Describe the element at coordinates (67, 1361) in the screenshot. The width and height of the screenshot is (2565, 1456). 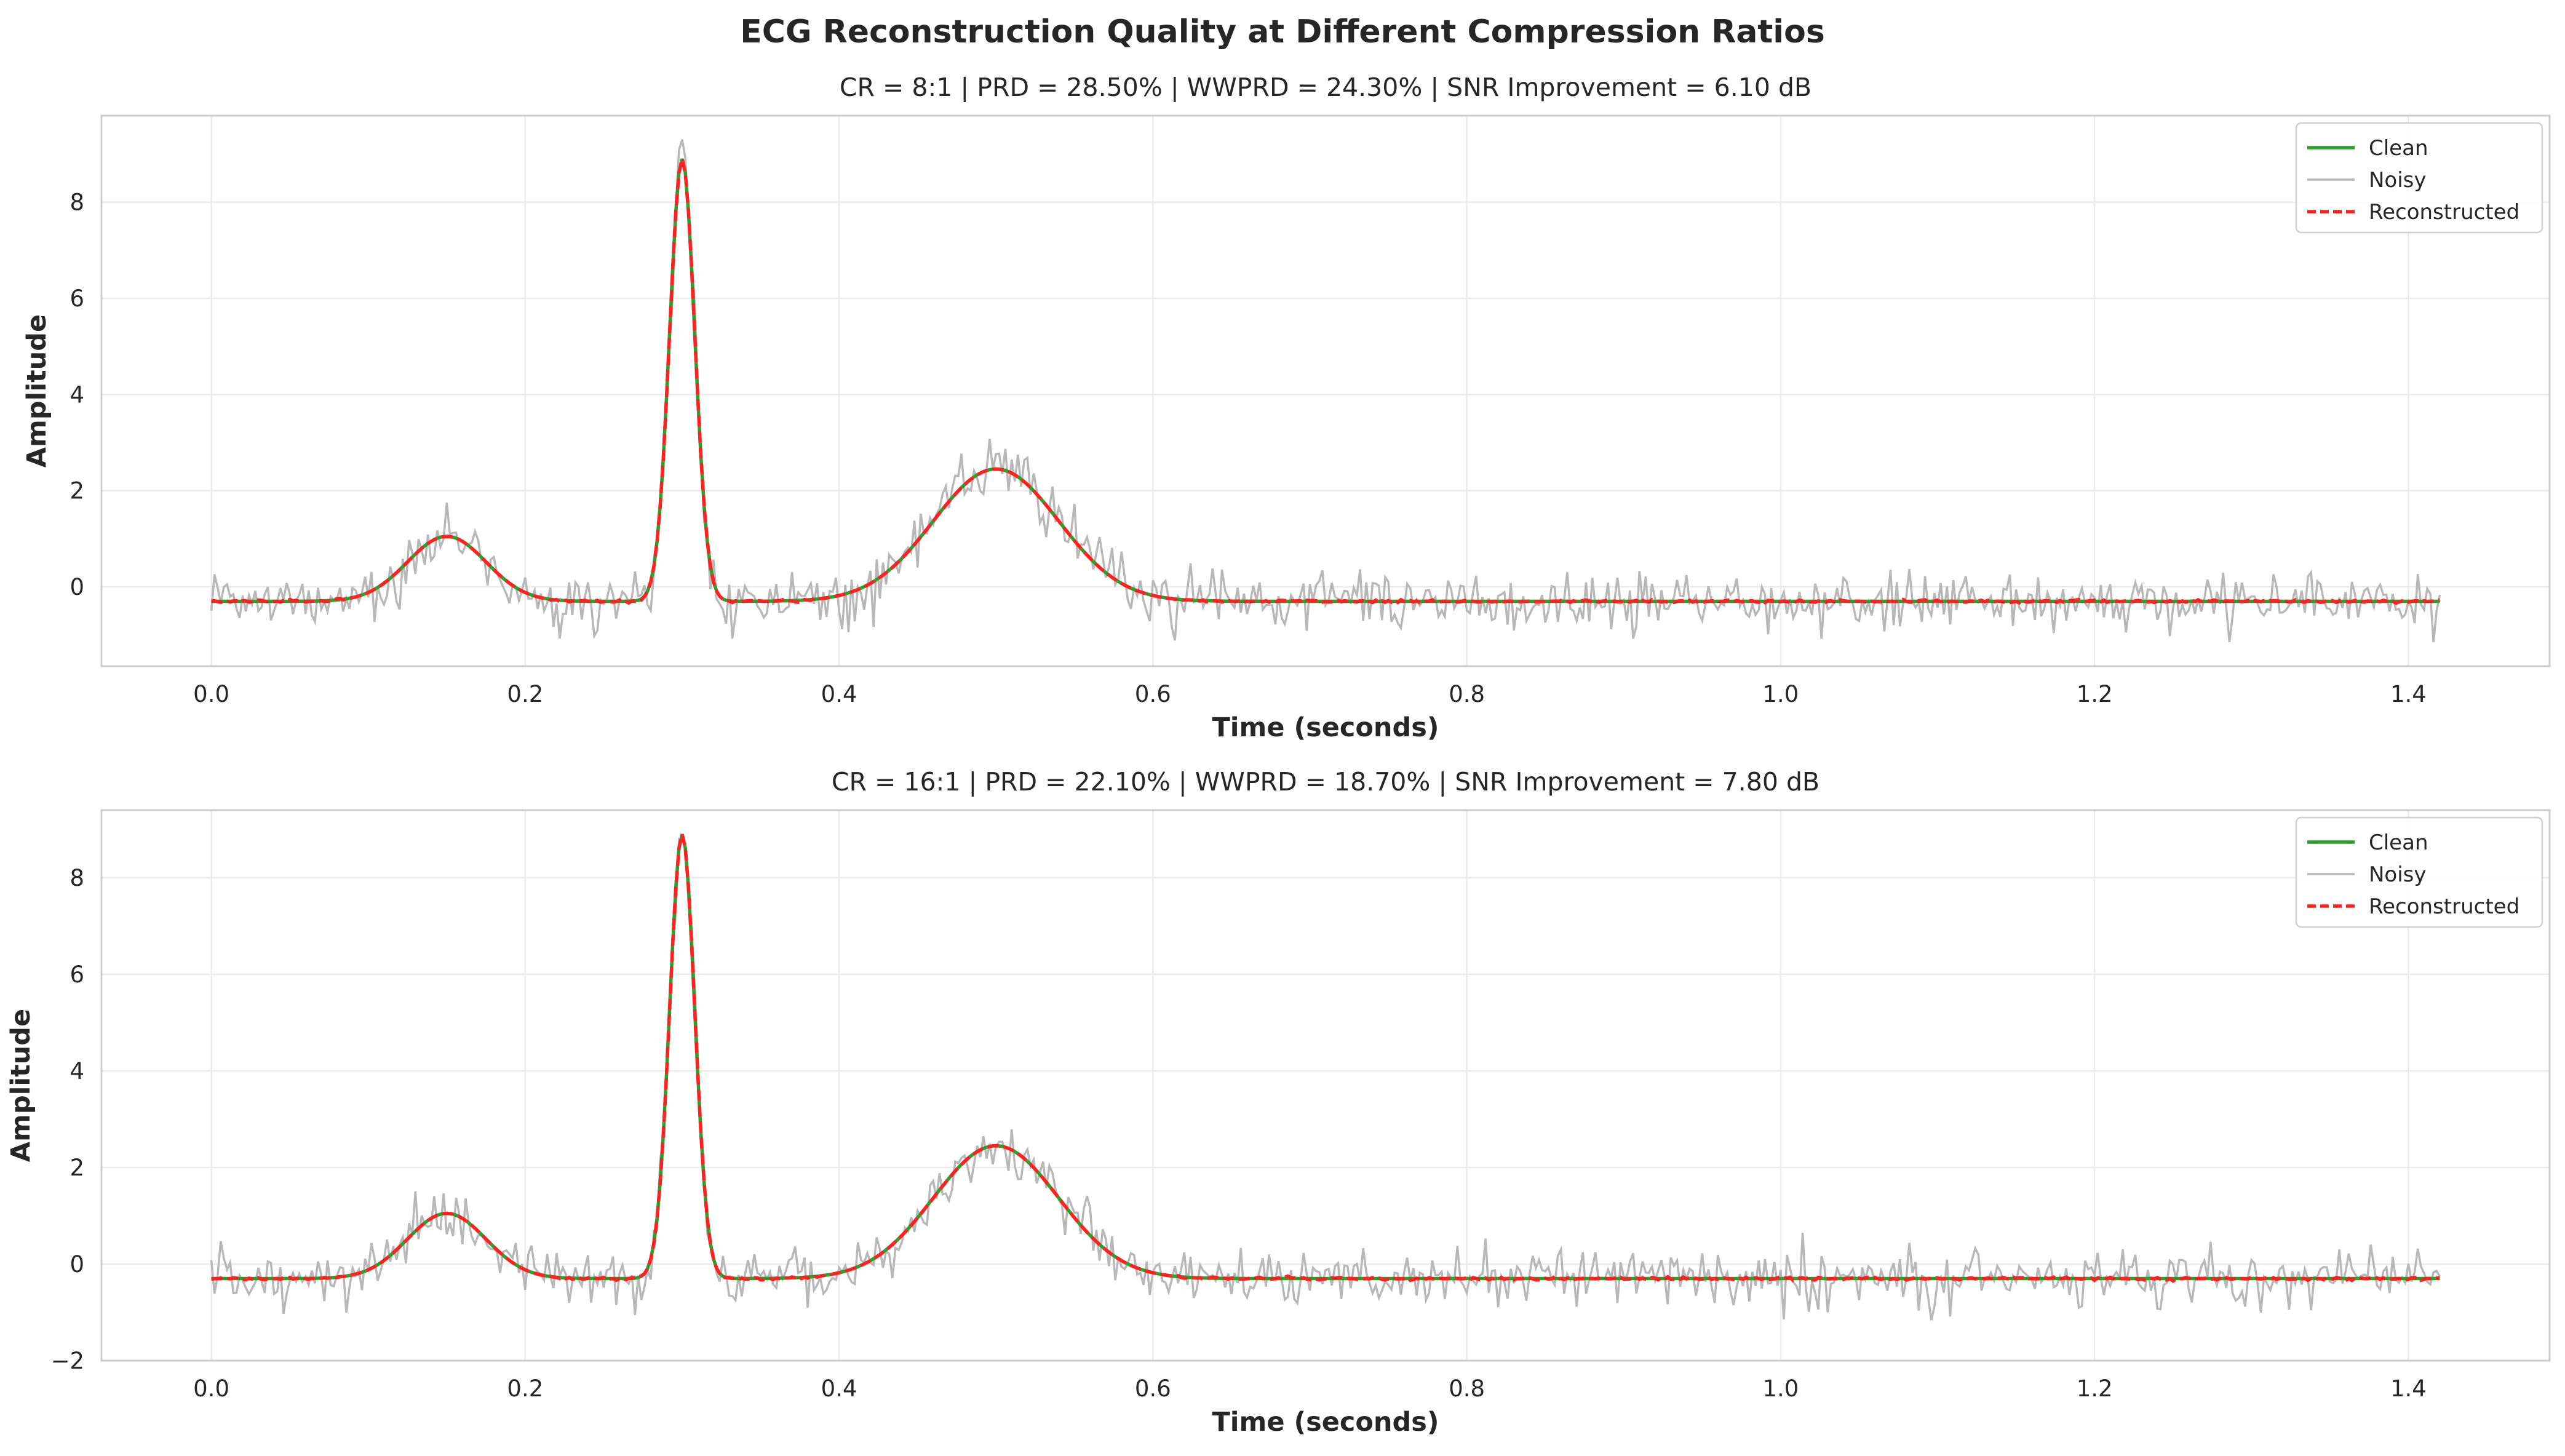
I see `y-tick-label: −2` at that location.